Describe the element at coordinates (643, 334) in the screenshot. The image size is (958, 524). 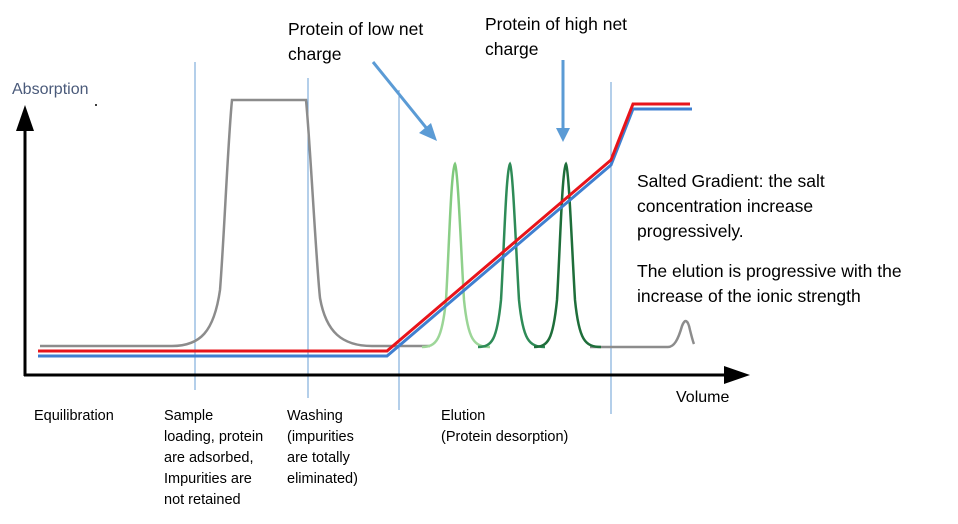
I see `trailing-baseline` at that location.